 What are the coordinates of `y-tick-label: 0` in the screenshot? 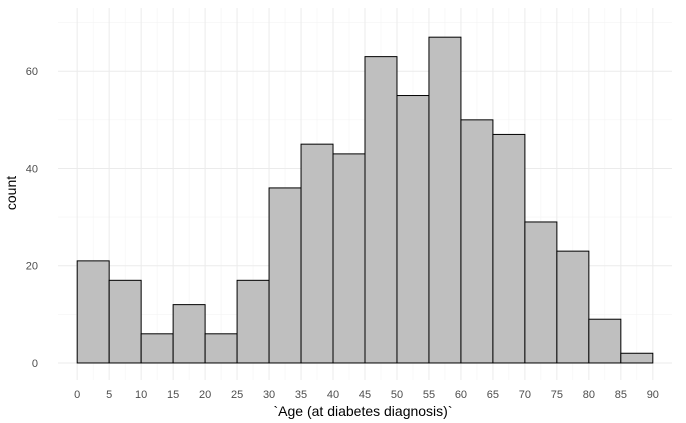 It's located at (35, 364).